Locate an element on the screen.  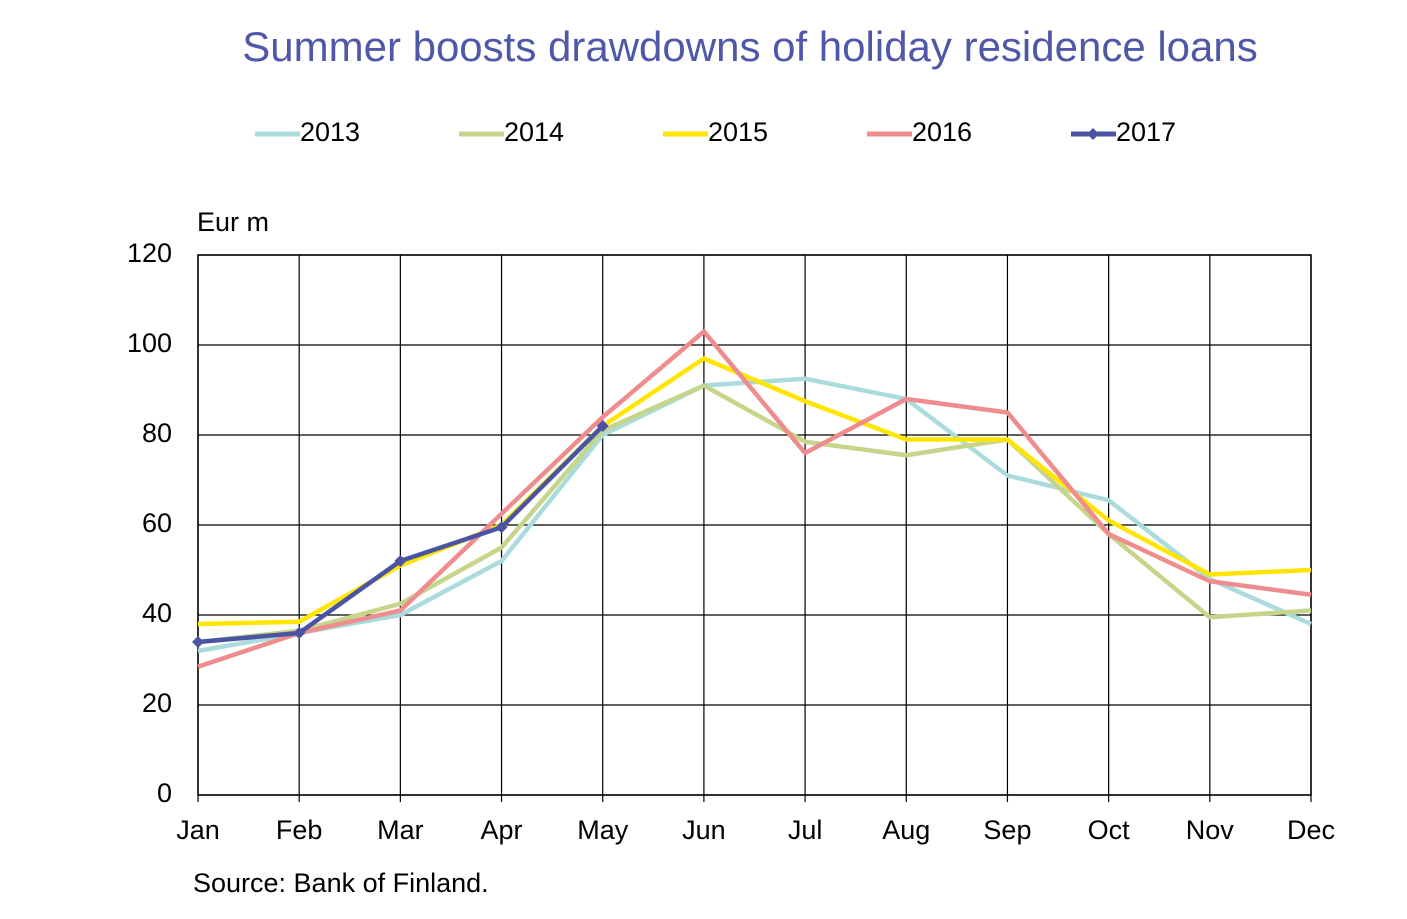
x-tick-label: Nov is located at coordinates (1210, 830).